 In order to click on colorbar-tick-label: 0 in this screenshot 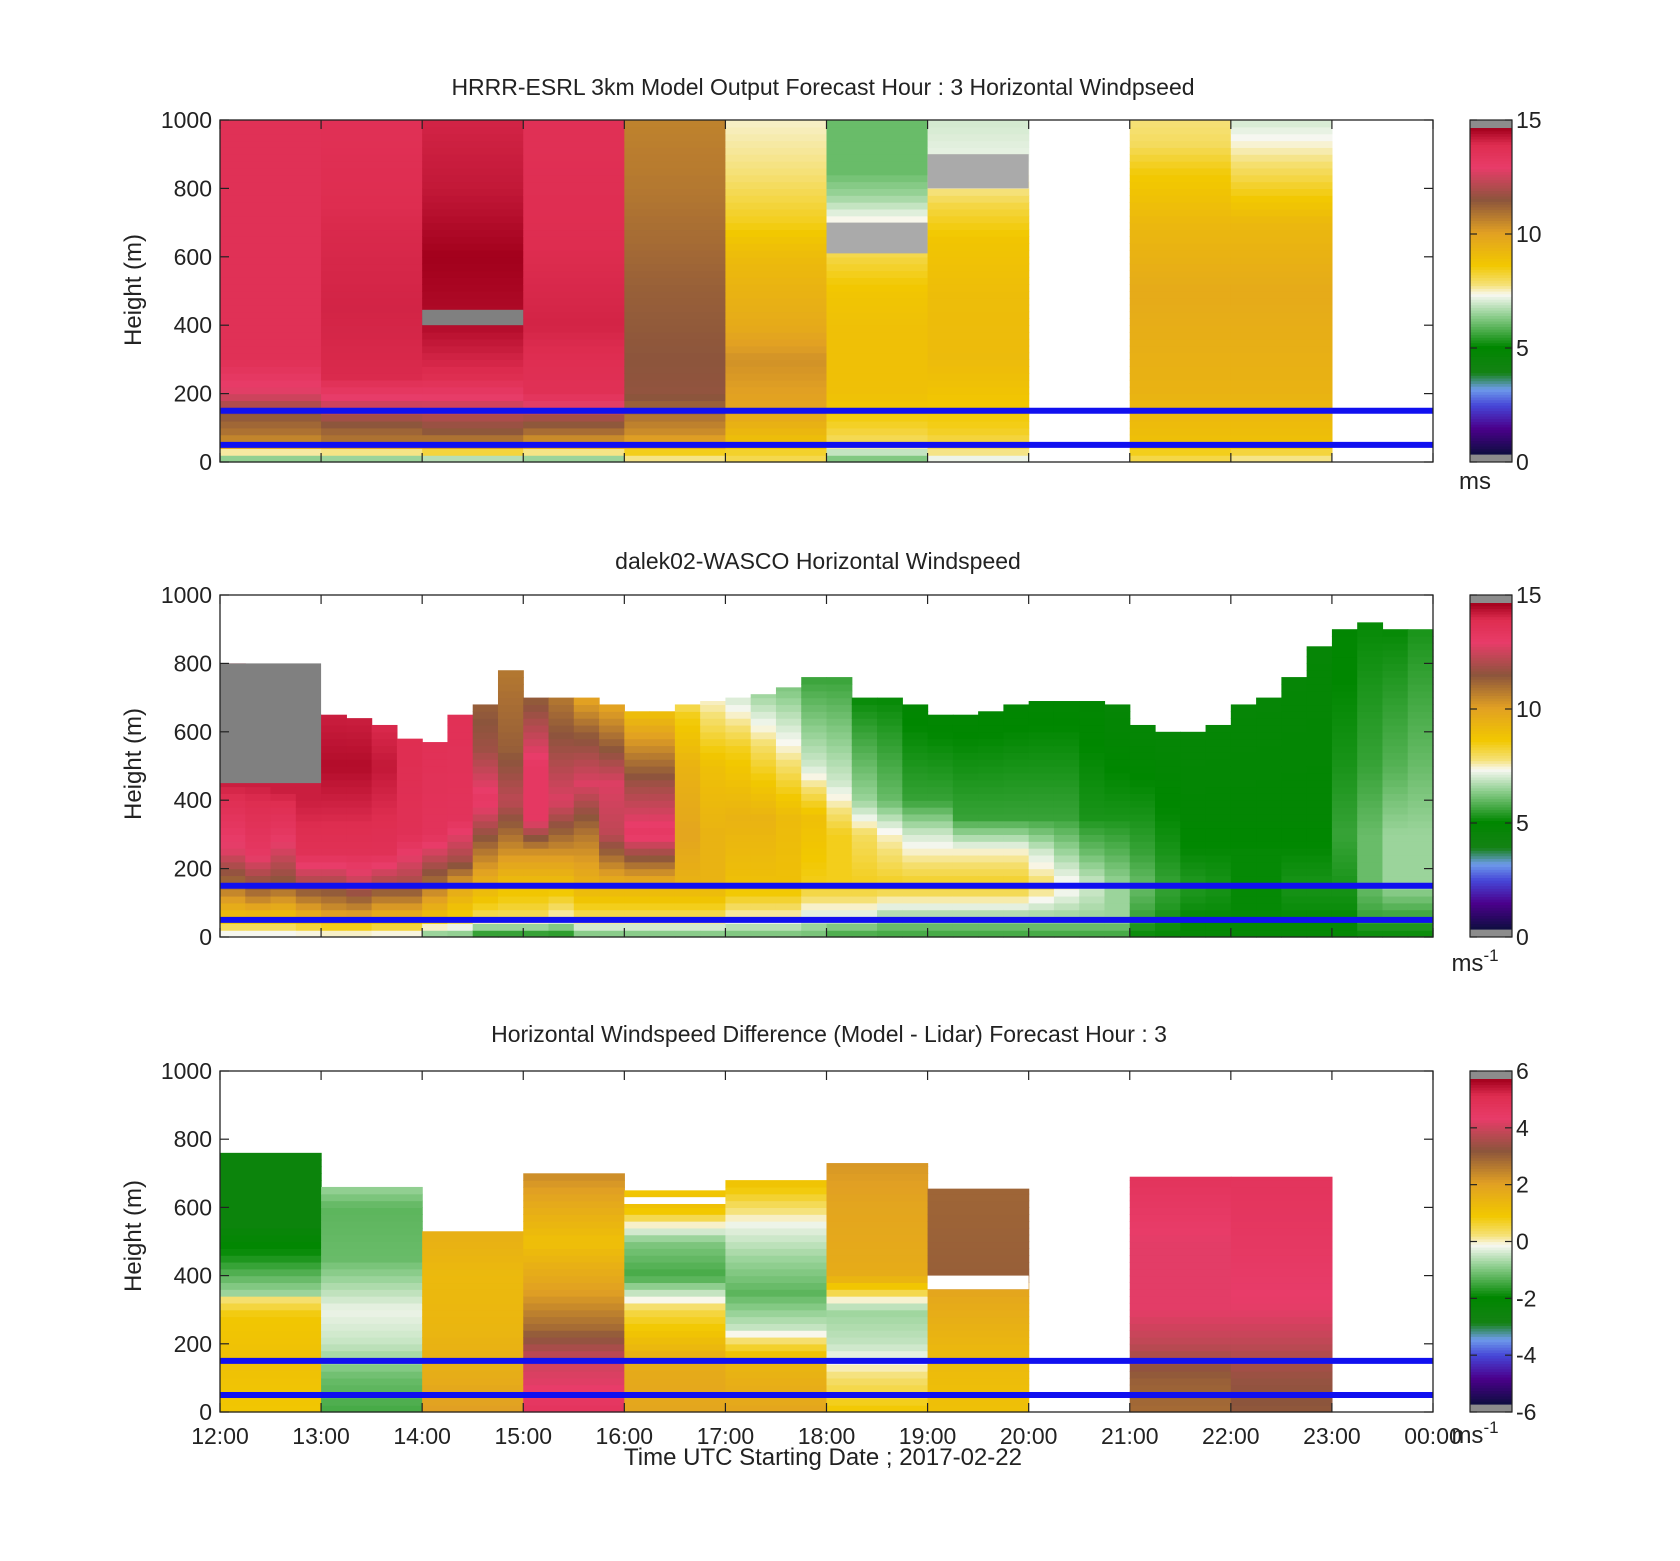, I will do `click(1522, 462)`.